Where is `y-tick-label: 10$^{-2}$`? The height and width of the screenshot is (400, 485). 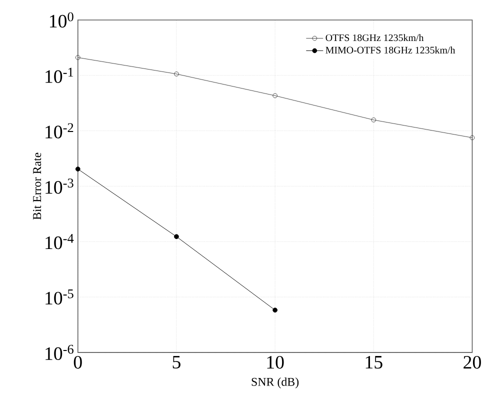 y-tick-label: 10$^{-2}$ is located at coordinates (60, 130).